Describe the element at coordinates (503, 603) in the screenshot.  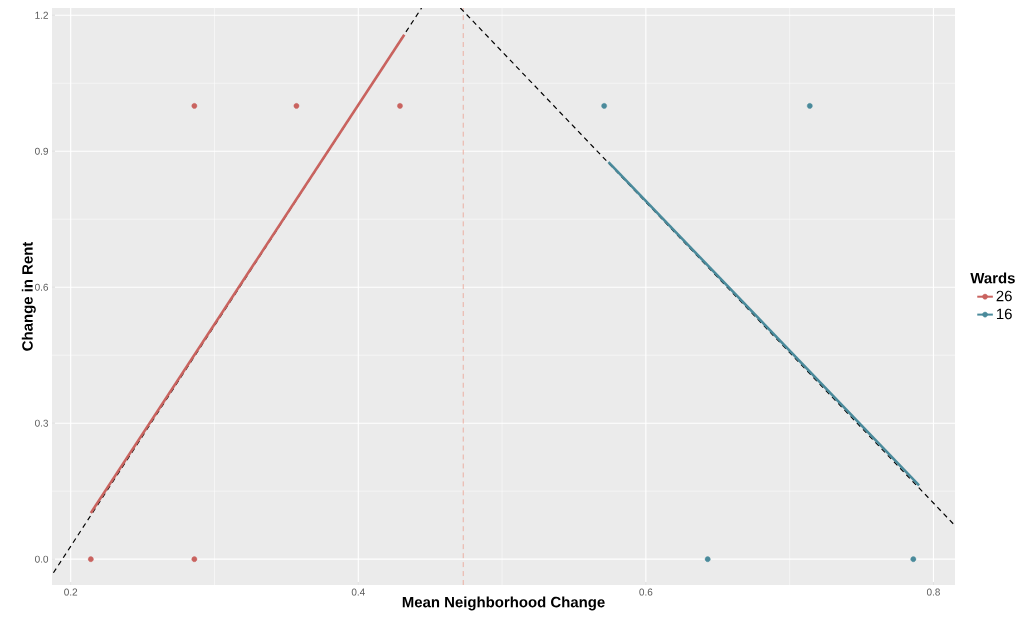
I see `x-axis-title: Mean Neighborhood Change` at that location.